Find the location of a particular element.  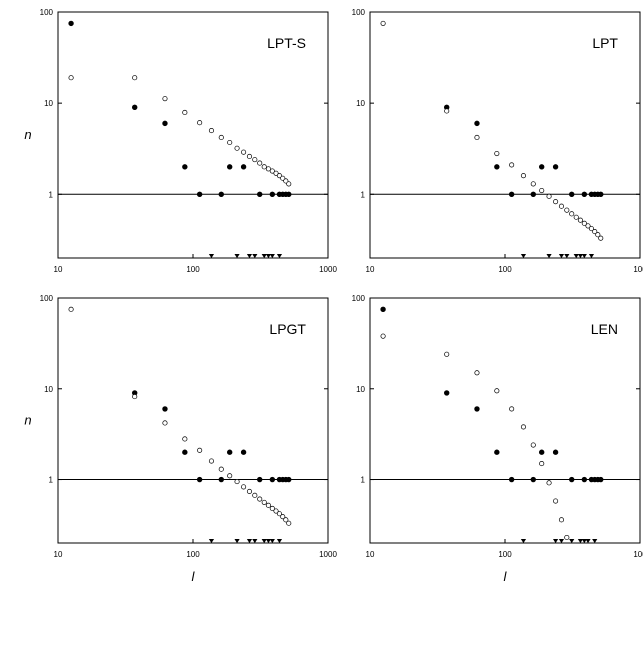

x-tick-label: 1000 is located at coordinates (328, 269).